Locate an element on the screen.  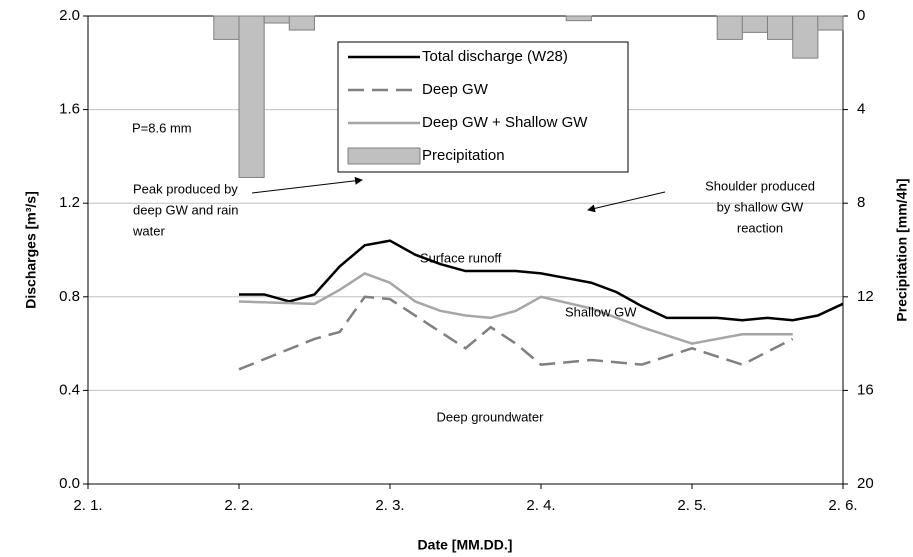
annotation: Shoulder produced is located at coordinates (760, 185).